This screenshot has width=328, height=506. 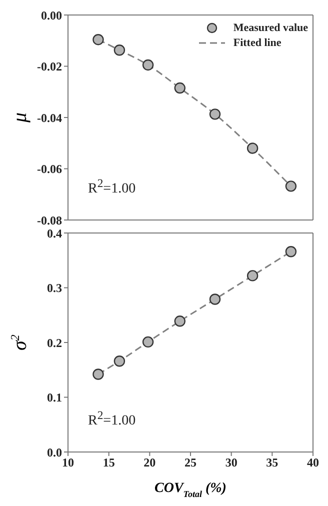 What do you see at coordinates (54, 397) in the screenshot?
I see `y-tick-label: 0.1` at bounding box center [54, 397].